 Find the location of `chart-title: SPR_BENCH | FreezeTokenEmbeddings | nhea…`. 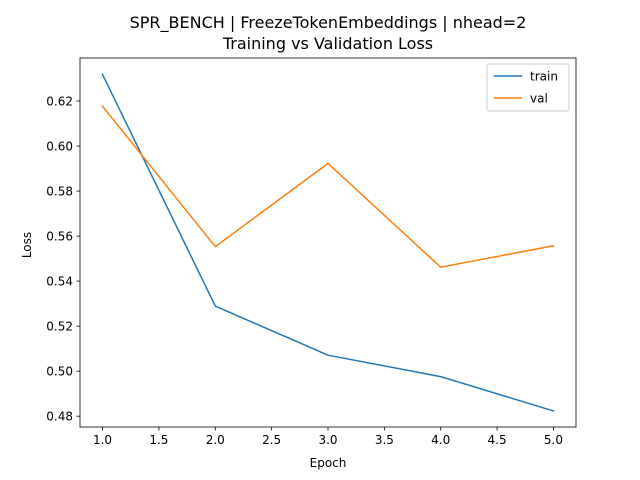

chart-title: SPR_BENCH | FreezeTokenEmbeddings | nhea… is located at coordinates (328, 23).